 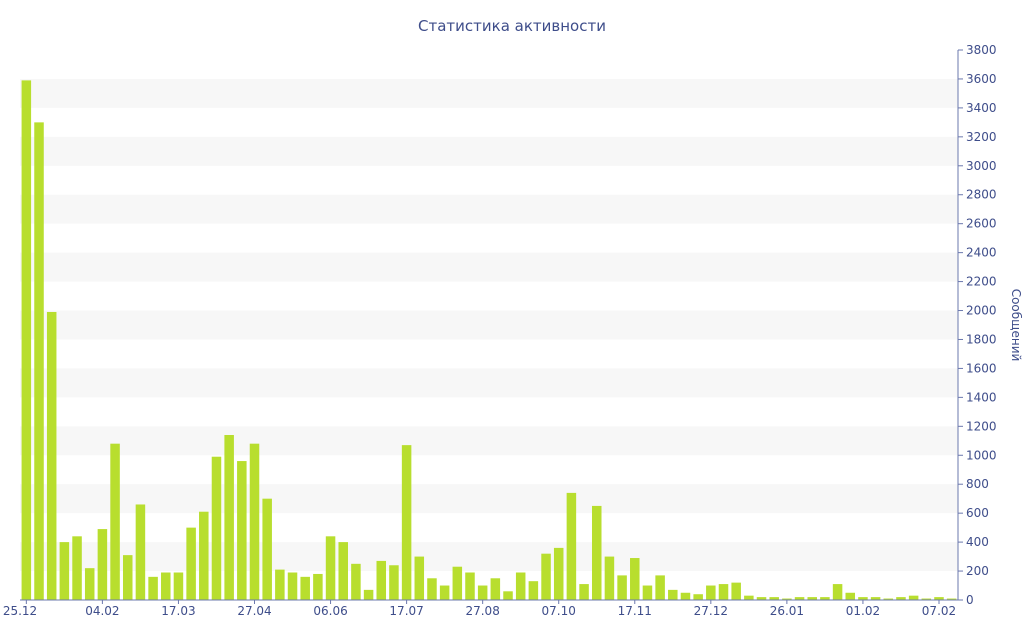 What do you see at coordinates (981, 282) in the screenshot?
I see `y-tick-label: 2200` at bounding box center [981, 282].